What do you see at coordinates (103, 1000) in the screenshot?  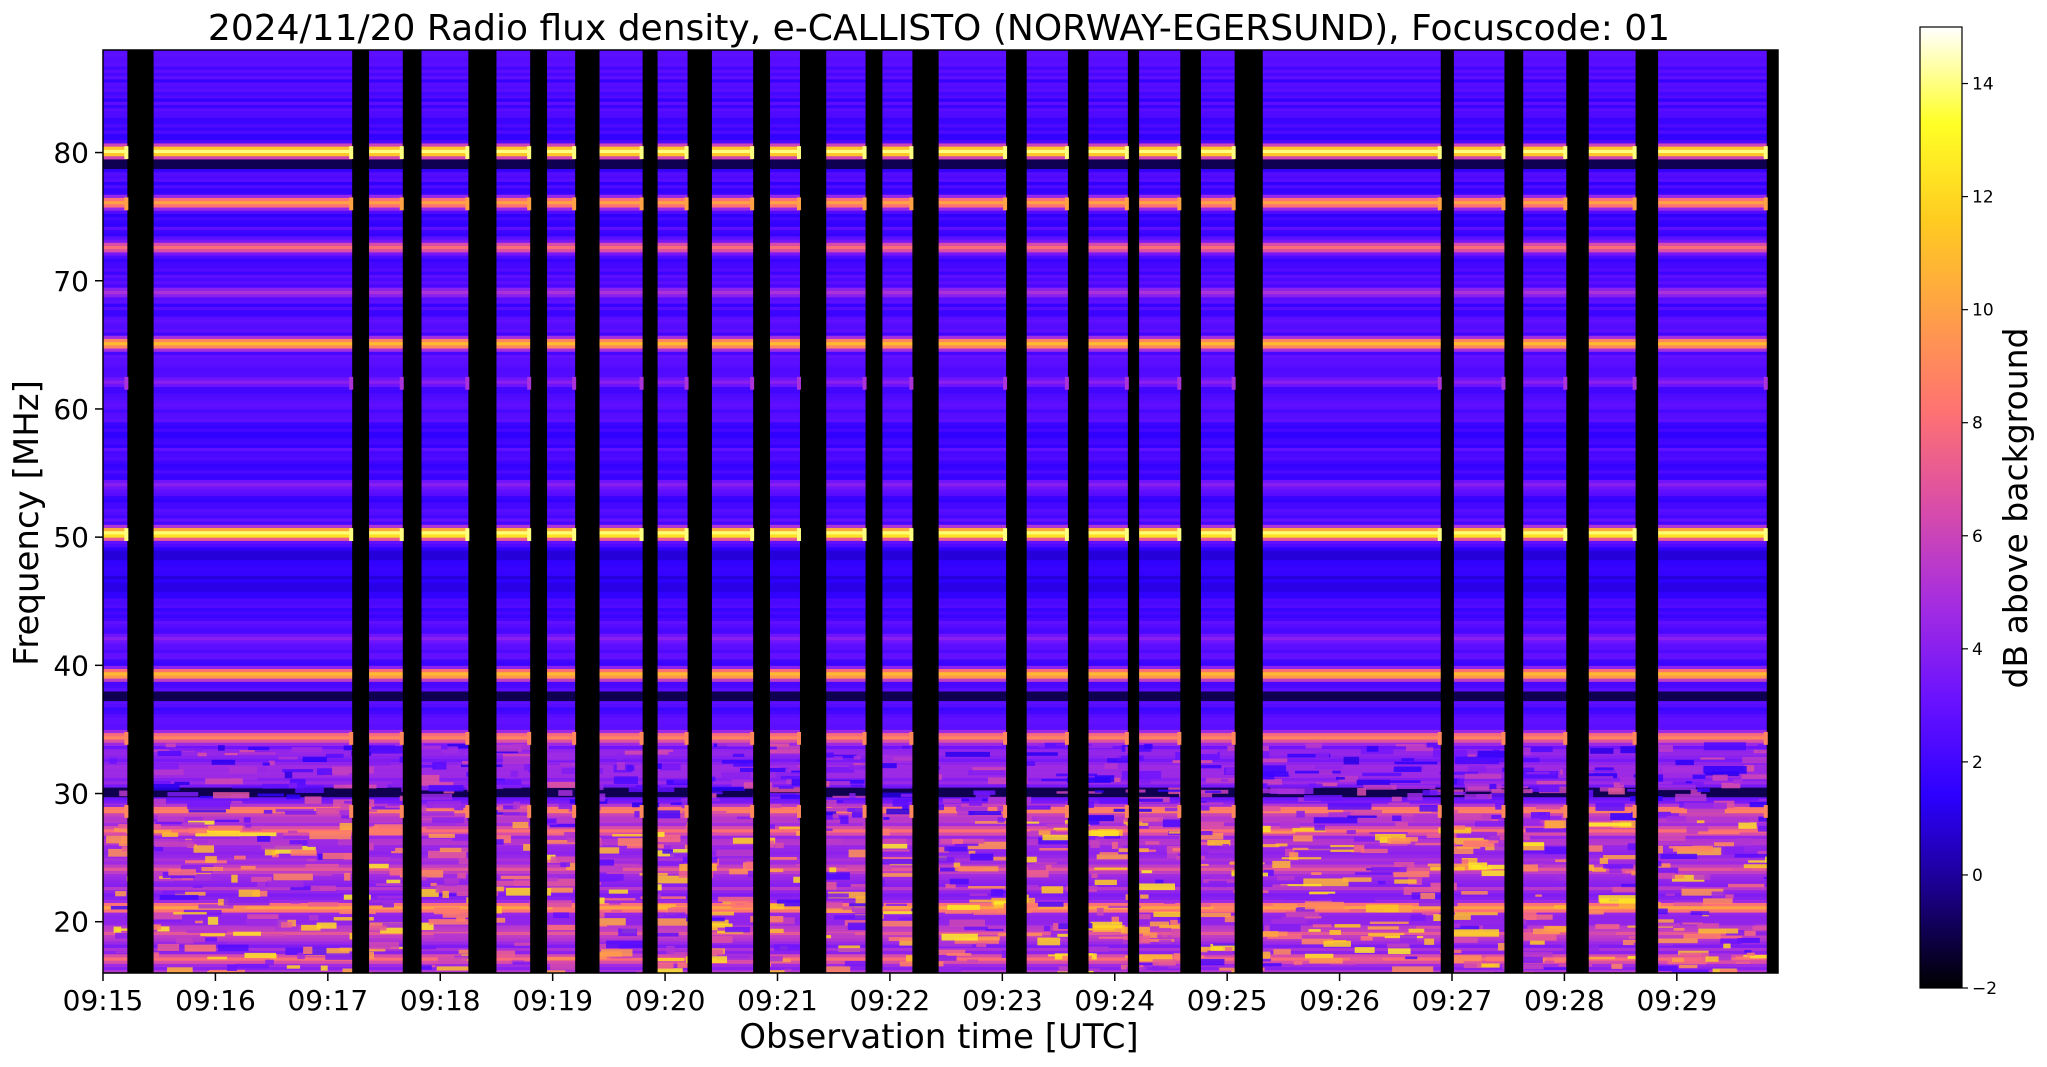 I see `x-tick-label: 09:15` at bounding box center [103, 1000].